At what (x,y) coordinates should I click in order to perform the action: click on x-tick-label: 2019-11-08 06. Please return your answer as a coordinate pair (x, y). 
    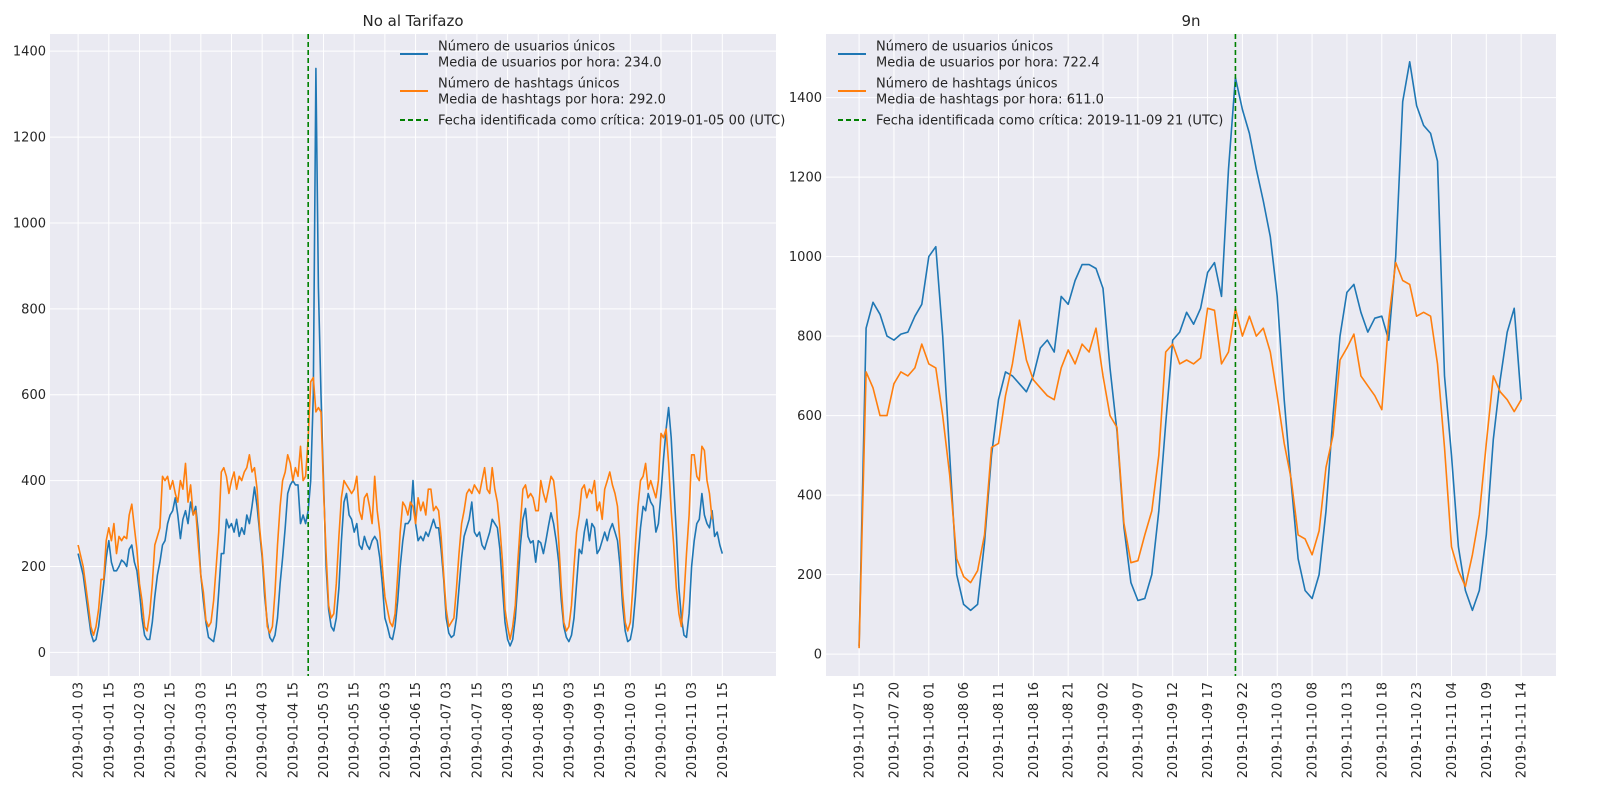
    Looking at the image, I should click on (964, 730).